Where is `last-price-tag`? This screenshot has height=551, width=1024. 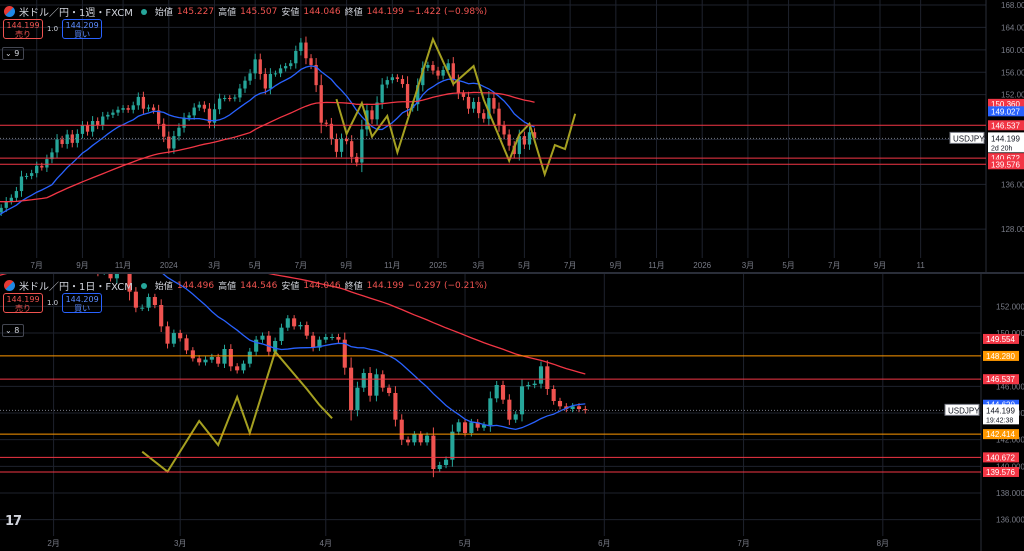 last-price-tag is located at coordinates (1006, 142).